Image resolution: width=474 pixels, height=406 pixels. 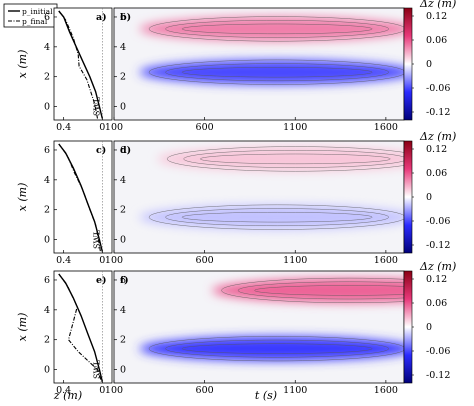 What do you see at coordinates (101, 17) in the screenshot?
I see `panel-label: a)` at bounding box center [101, 17].